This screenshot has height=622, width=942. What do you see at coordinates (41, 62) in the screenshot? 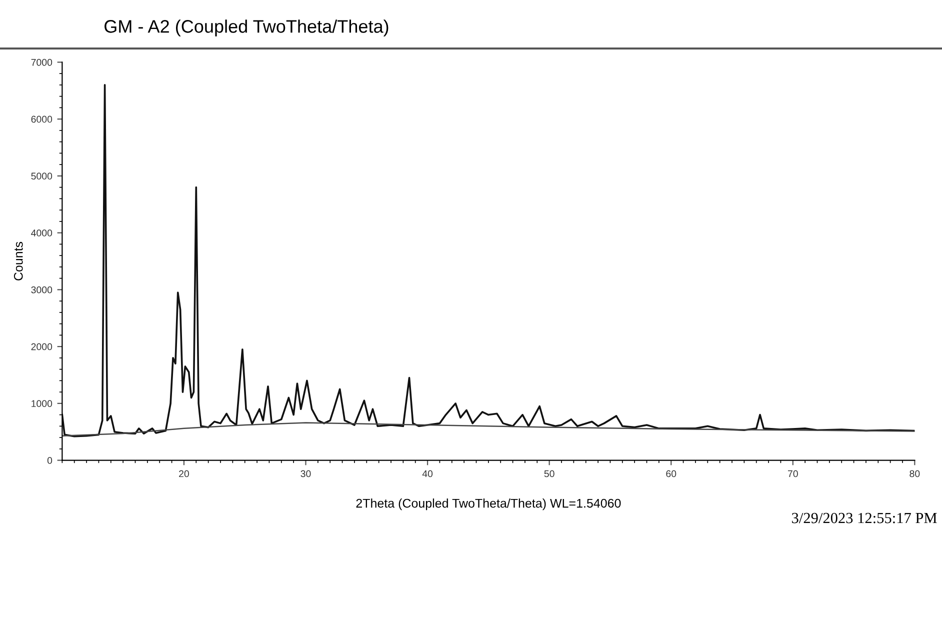
I see `y-tick-label: 7000` at bounding box center [41, 62].